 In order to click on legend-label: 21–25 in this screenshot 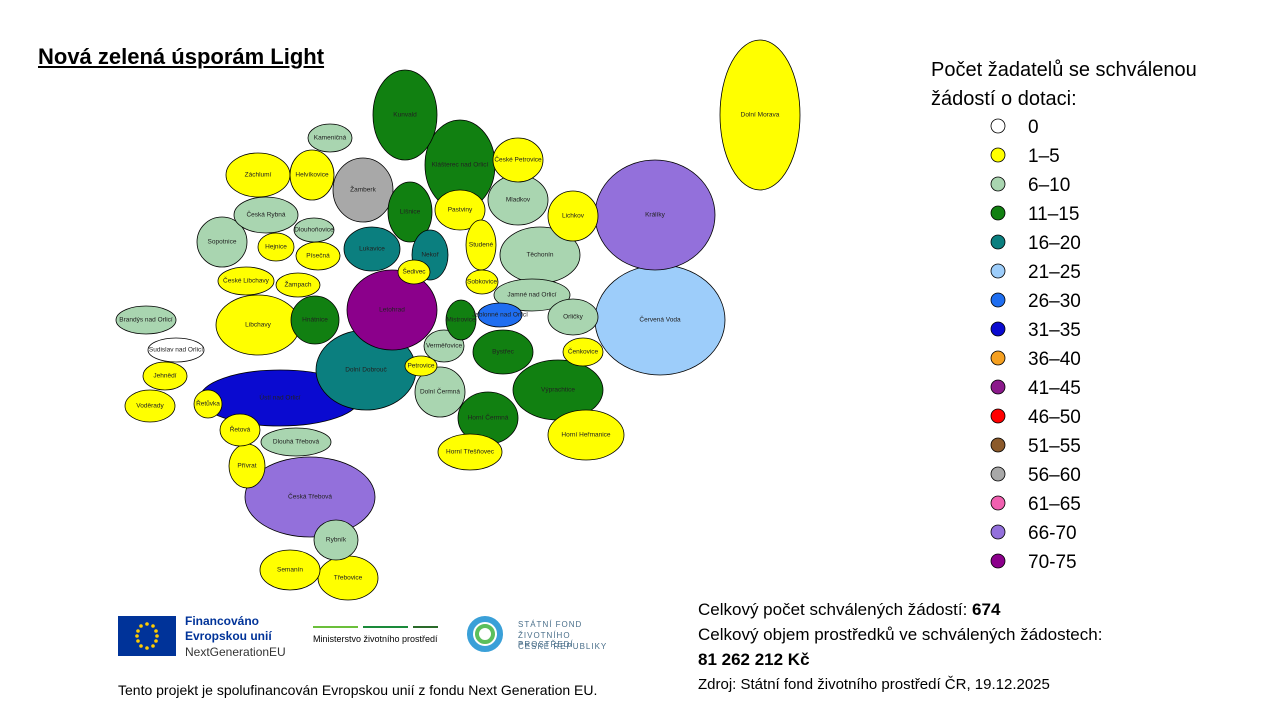, I will do `click(1054, 272)`.